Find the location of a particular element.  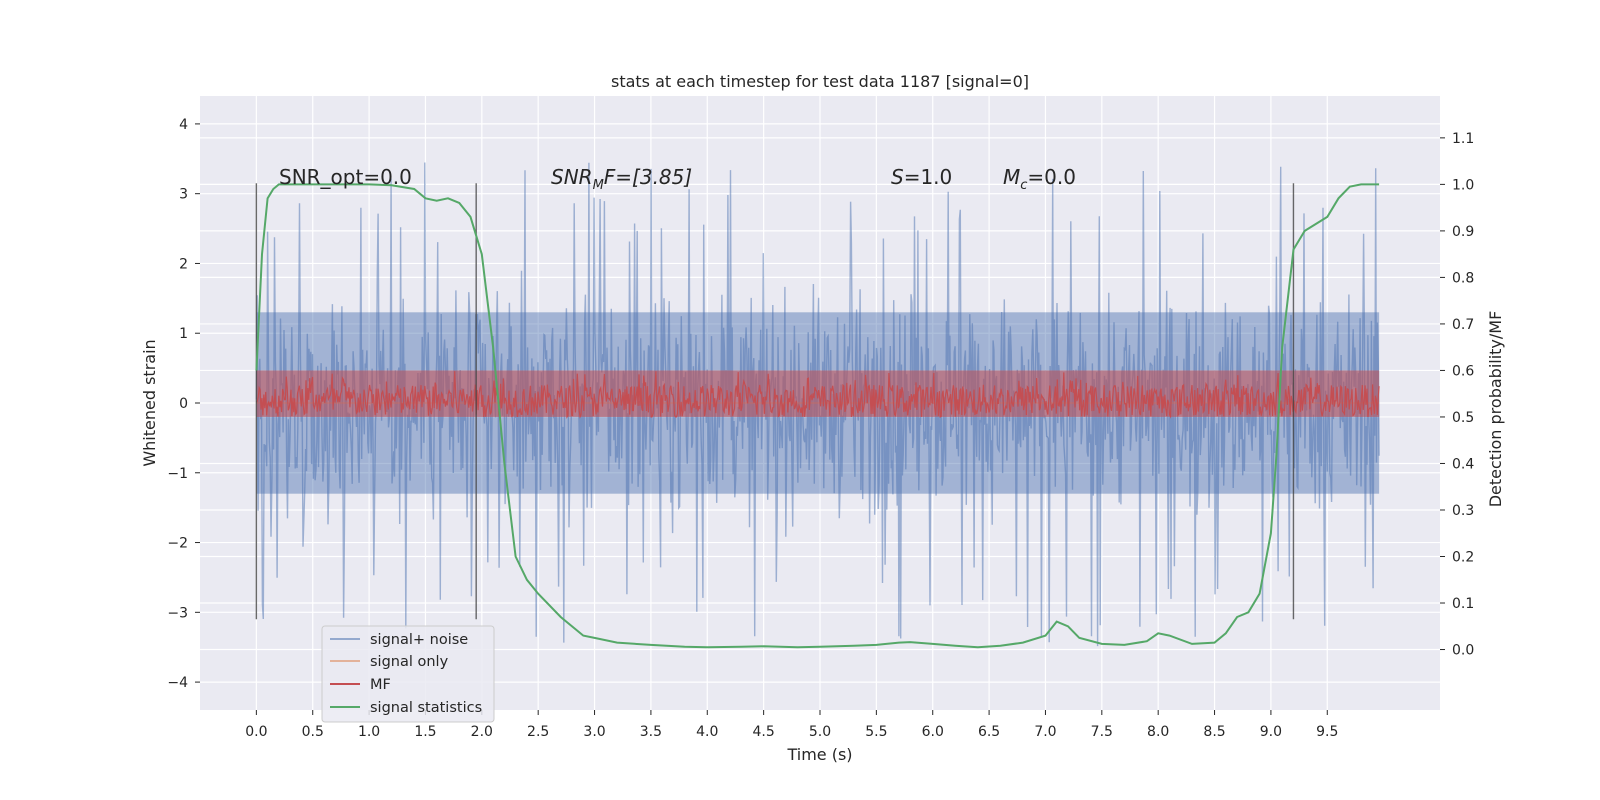

x-tick-label: 2.5 is located at coordinates (538, 732).